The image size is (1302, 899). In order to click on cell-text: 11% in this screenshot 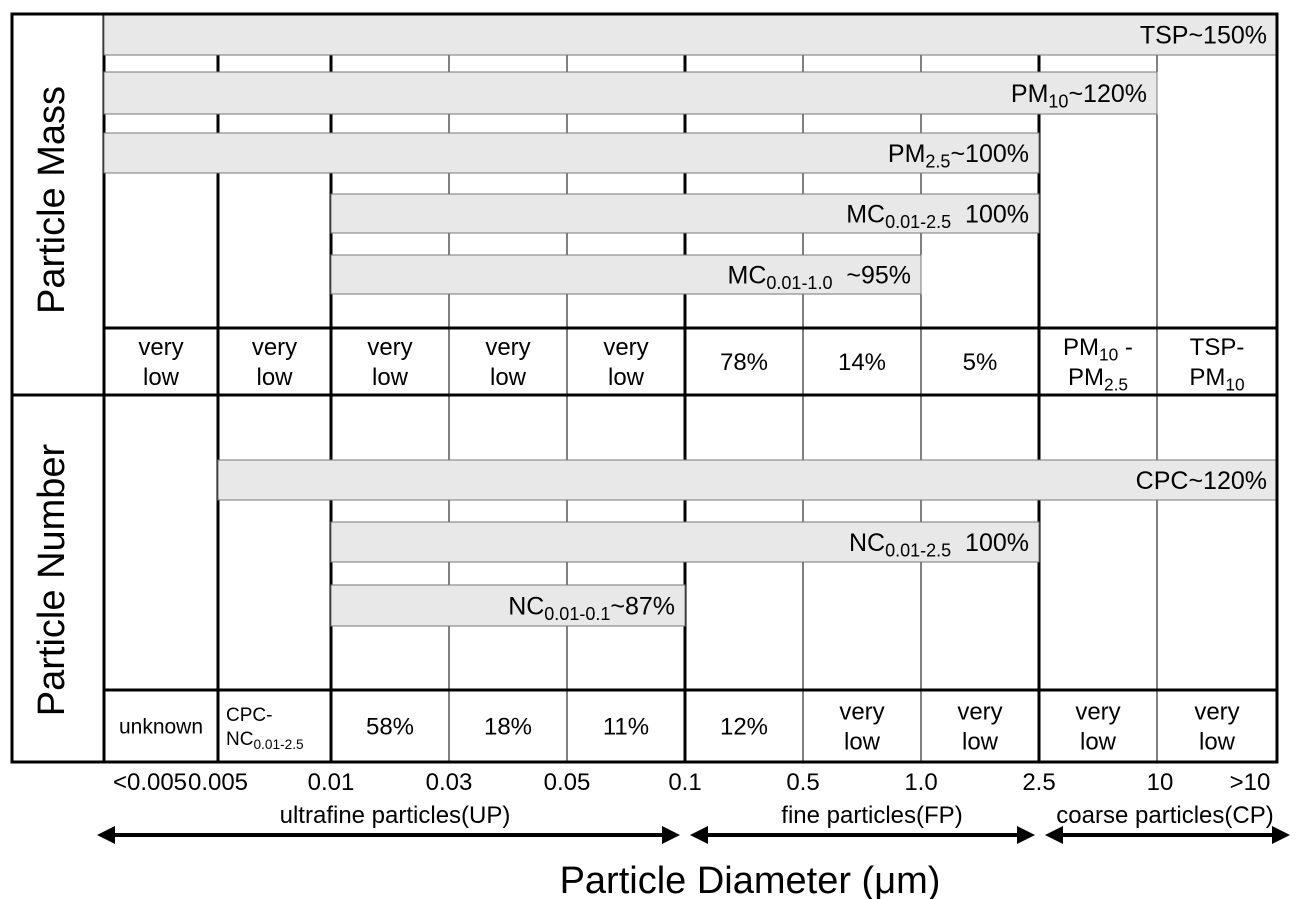, I will do `click(626, 727)`.